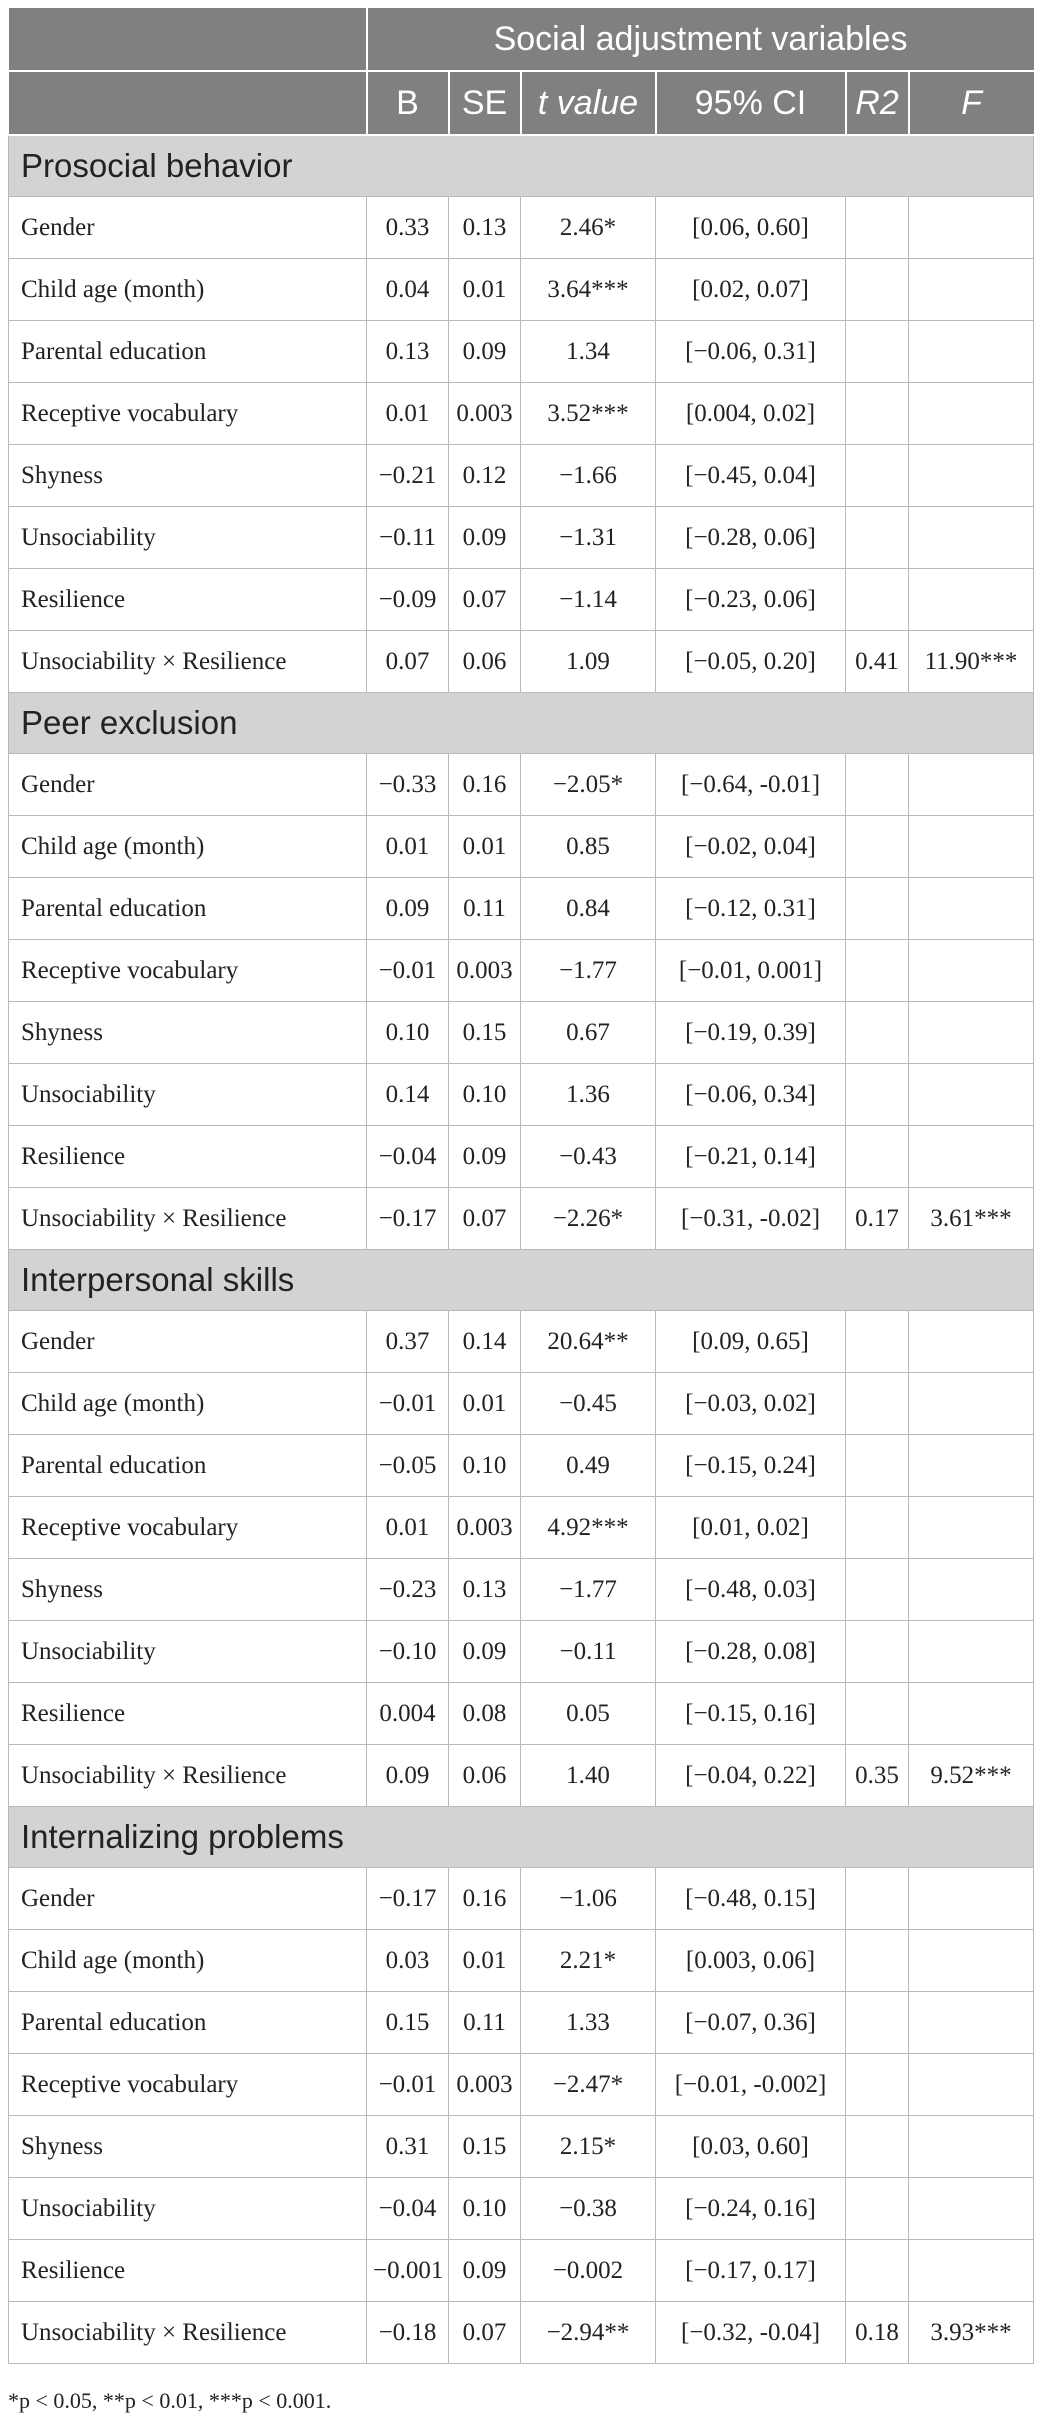 This screenshot has width=1040, height=2426. Describe the element at coordinates (187, 2332) in the screenshot. I see `cell-variable: Unsociability × Resilience` at that location.